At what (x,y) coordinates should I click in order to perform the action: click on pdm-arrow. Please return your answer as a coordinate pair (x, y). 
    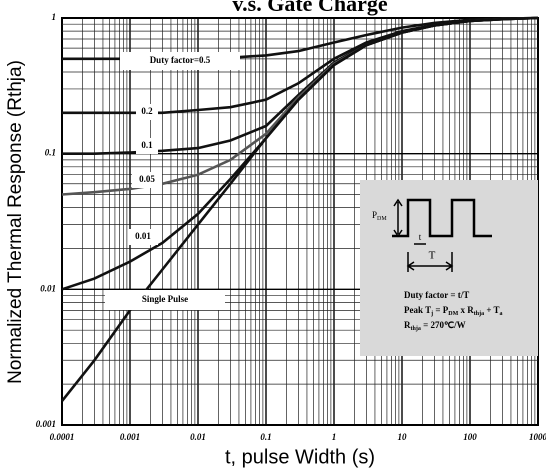
    Looking at the image, I should click on (398, 218).